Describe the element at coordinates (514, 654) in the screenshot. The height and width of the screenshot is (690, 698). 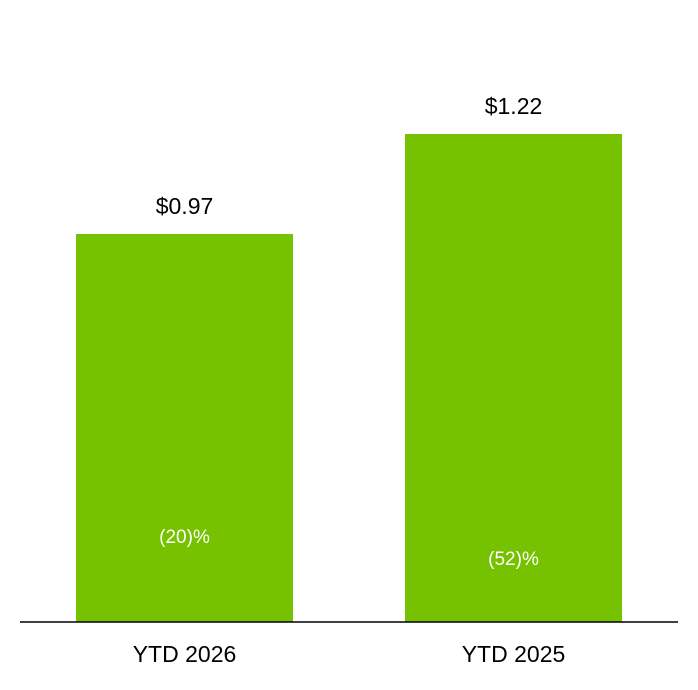
I see `x-tick-label: YTD 2025` at that location.